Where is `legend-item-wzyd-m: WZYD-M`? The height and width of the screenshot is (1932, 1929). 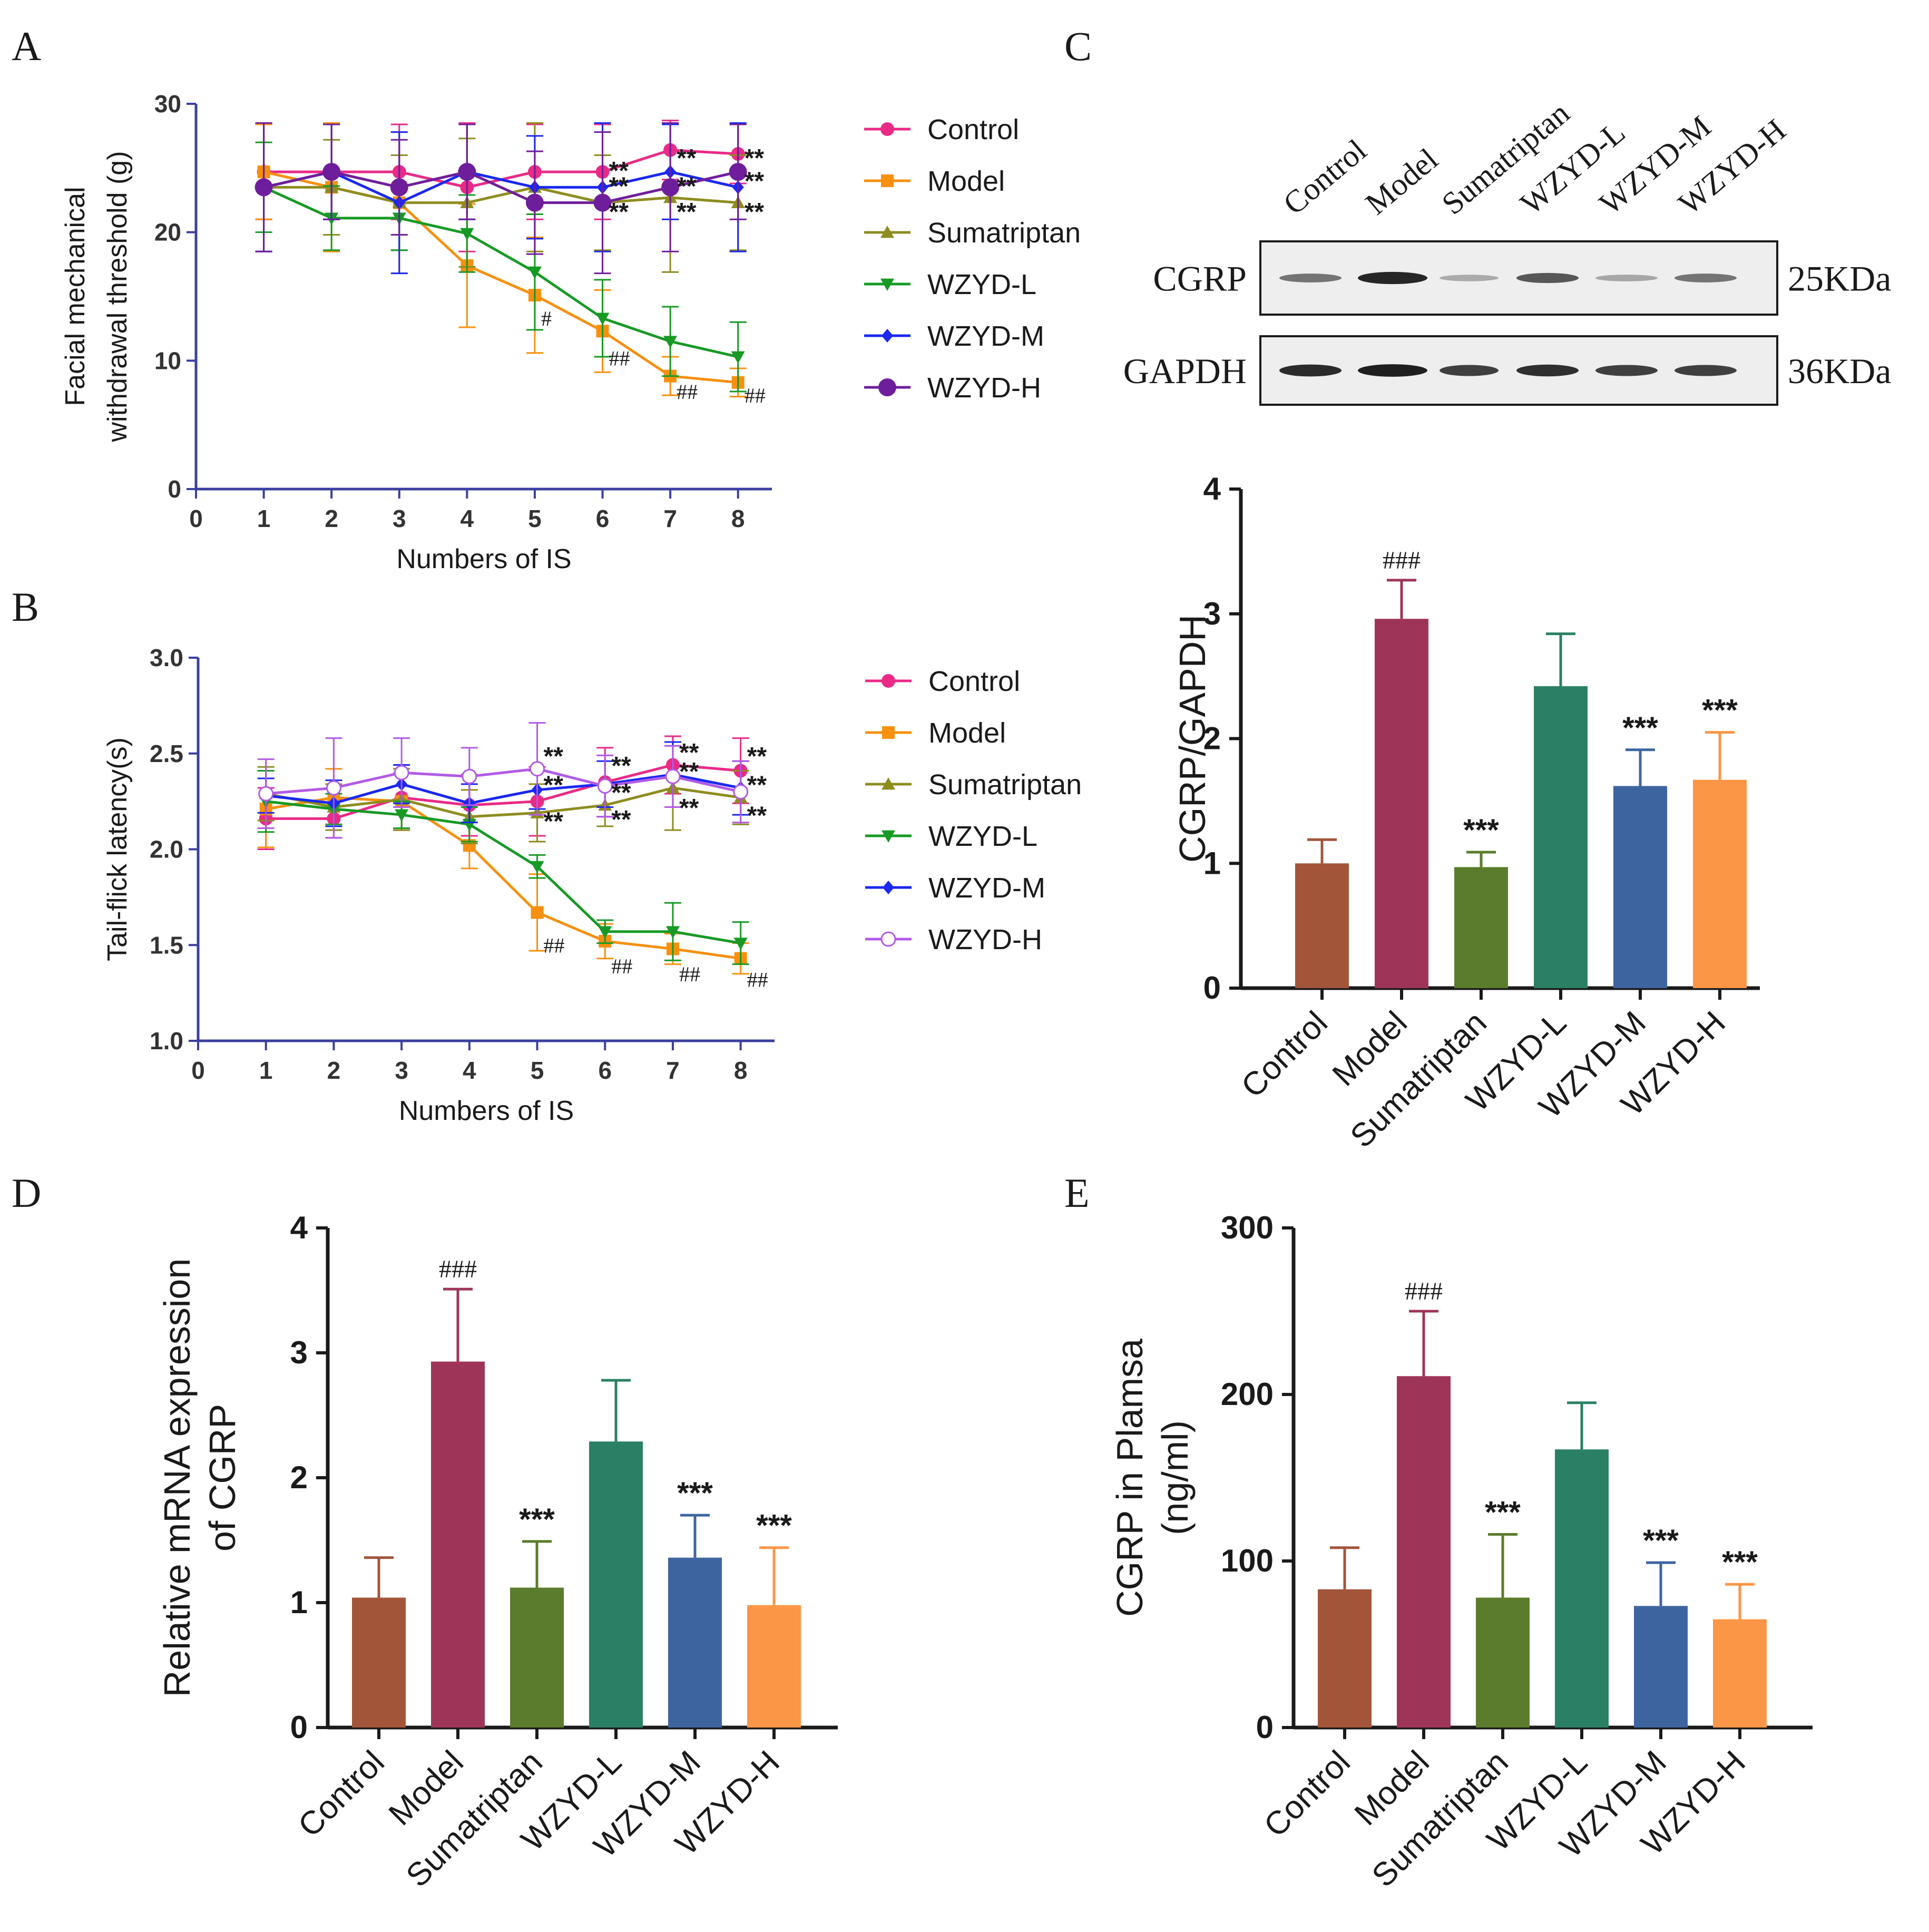 legend-item-wzyd-m: WZYD-M is located at coordinates (955, 888).